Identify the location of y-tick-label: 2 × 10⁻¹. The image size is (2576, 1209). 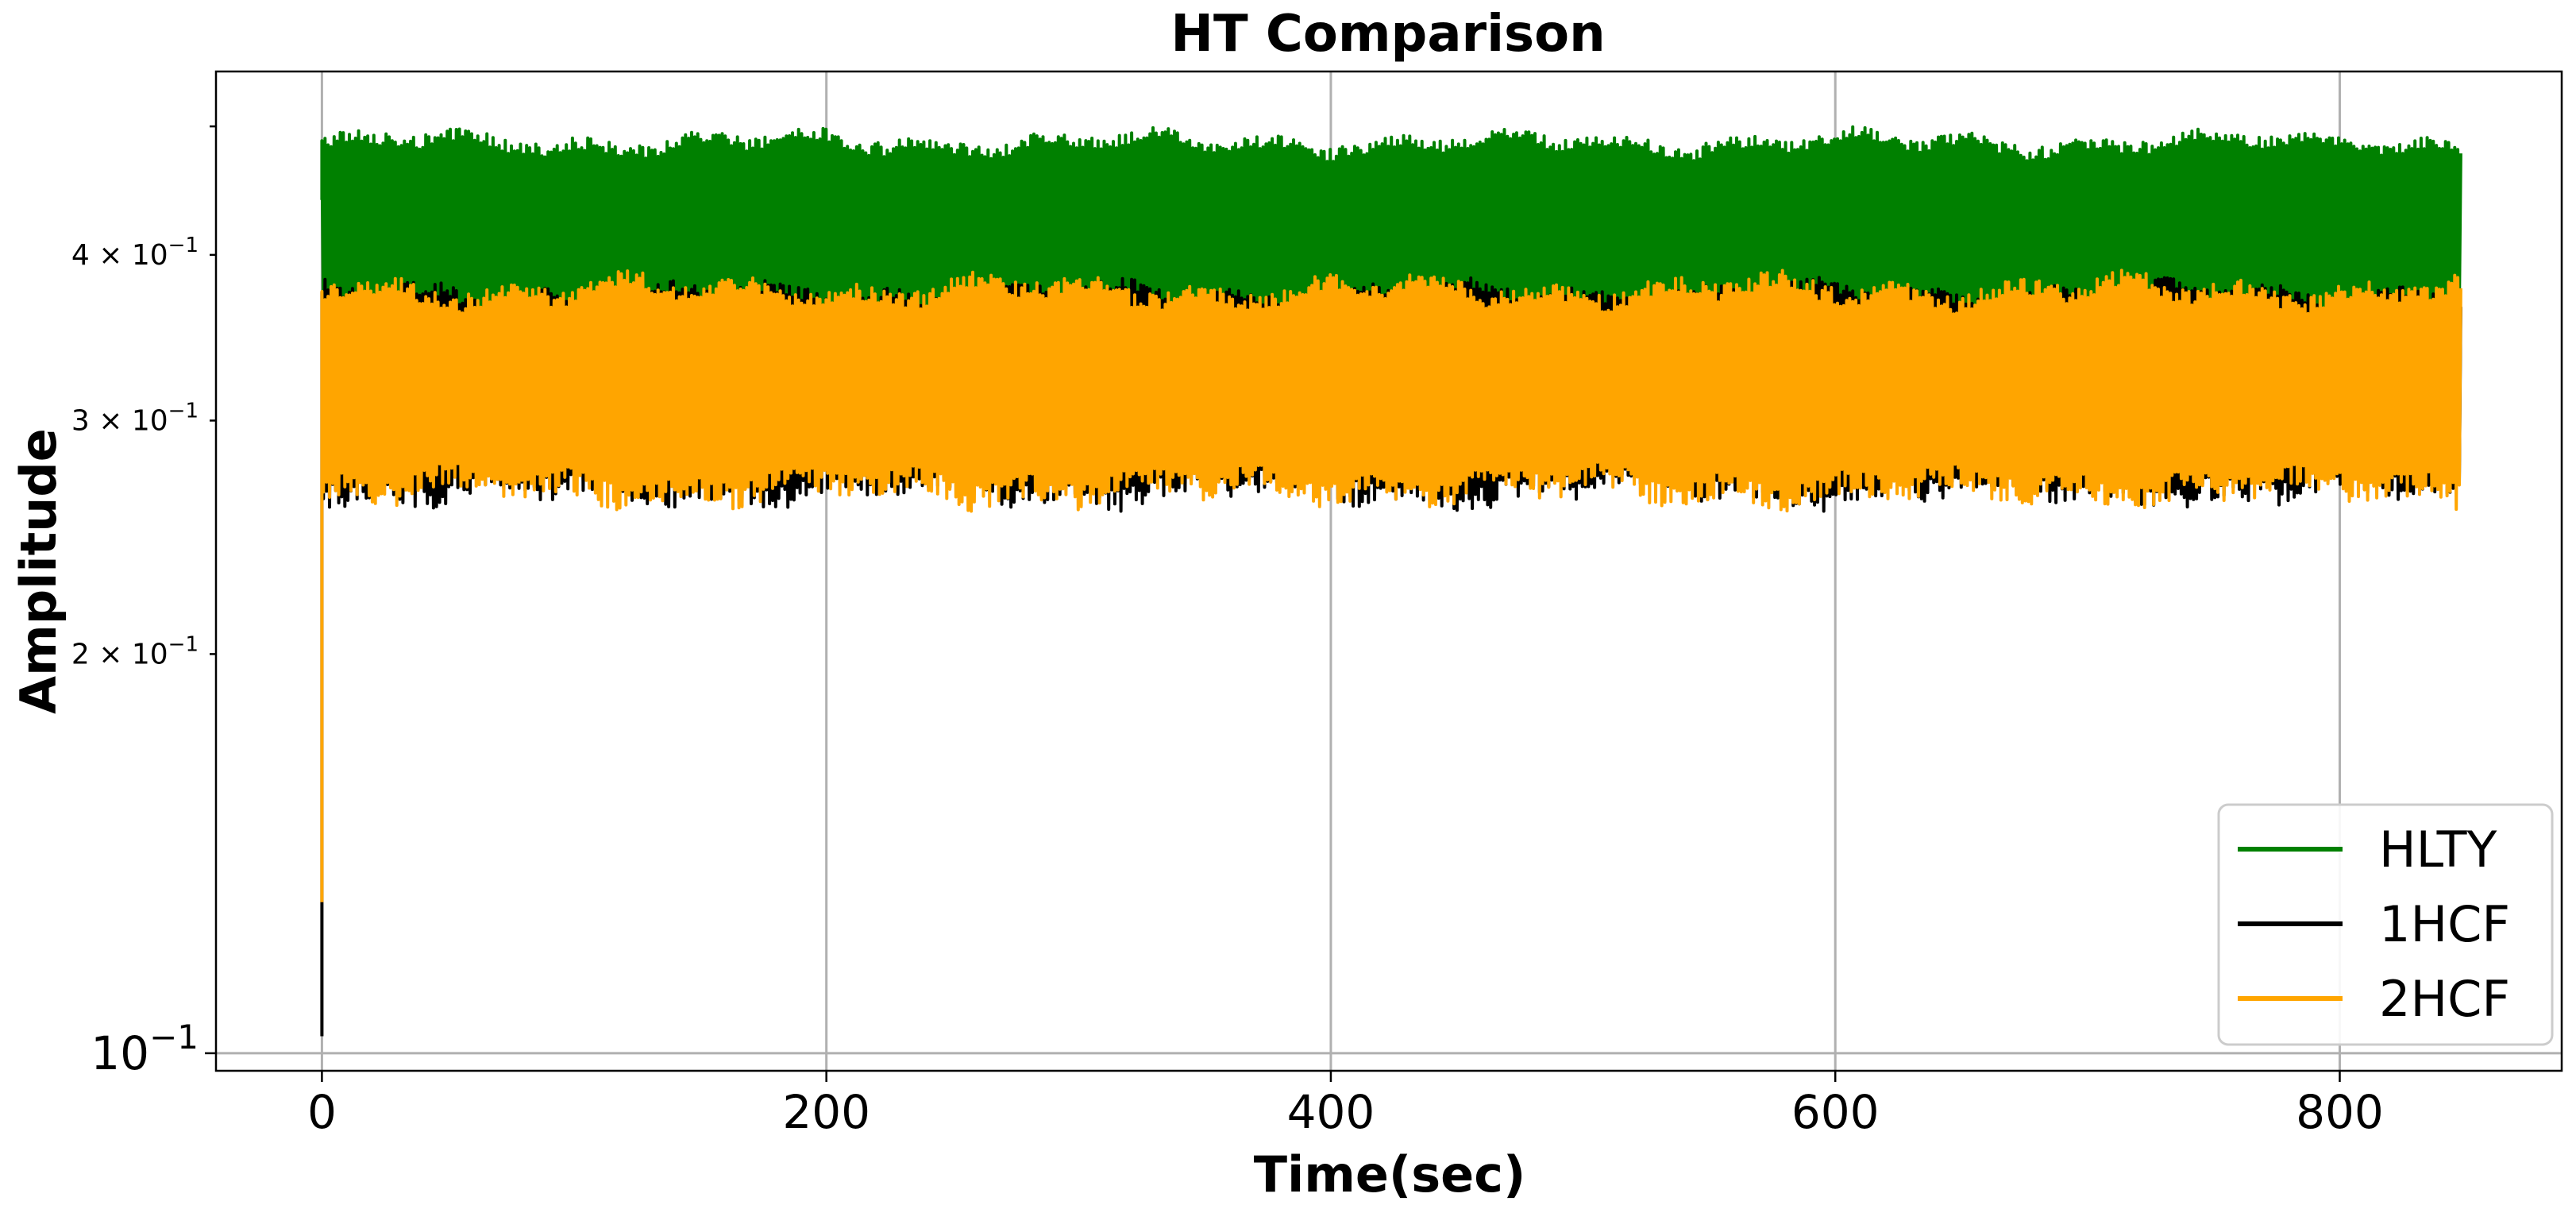
(135, 651).